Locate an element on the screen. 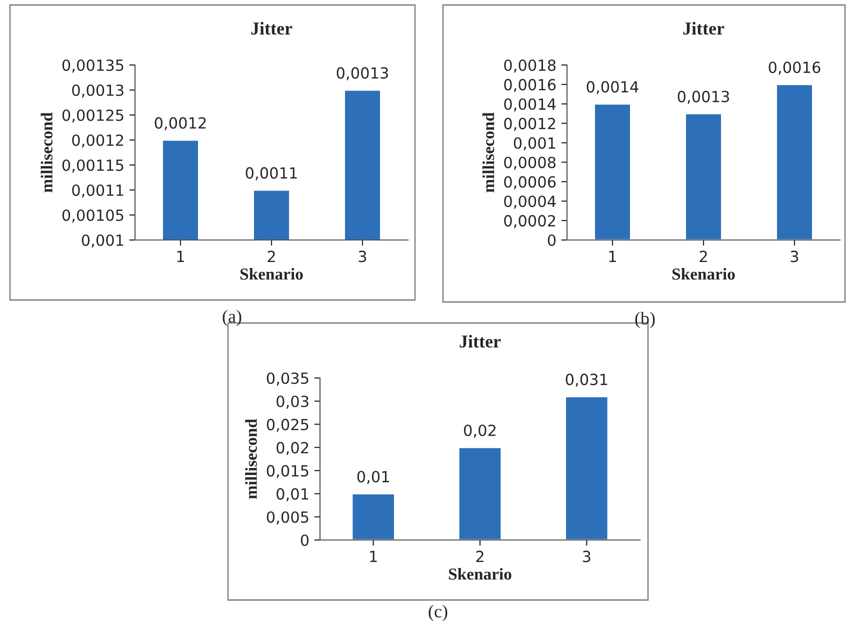 Image resolution: width=850 pixels, height=627 pixels. y-tick-label: 0,005 is located at coordinates (287, 517).